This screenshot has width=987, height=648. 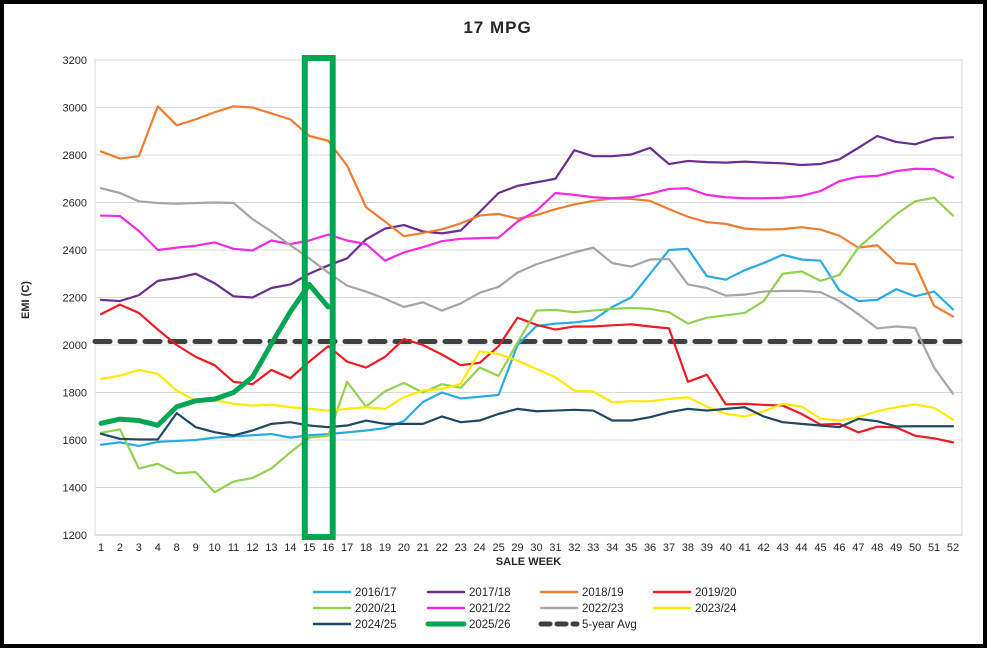 What do you see at coordinates (442, 548) in the screenshot?
I see `x-tick-label: 22` at bounding box center [442, 548].